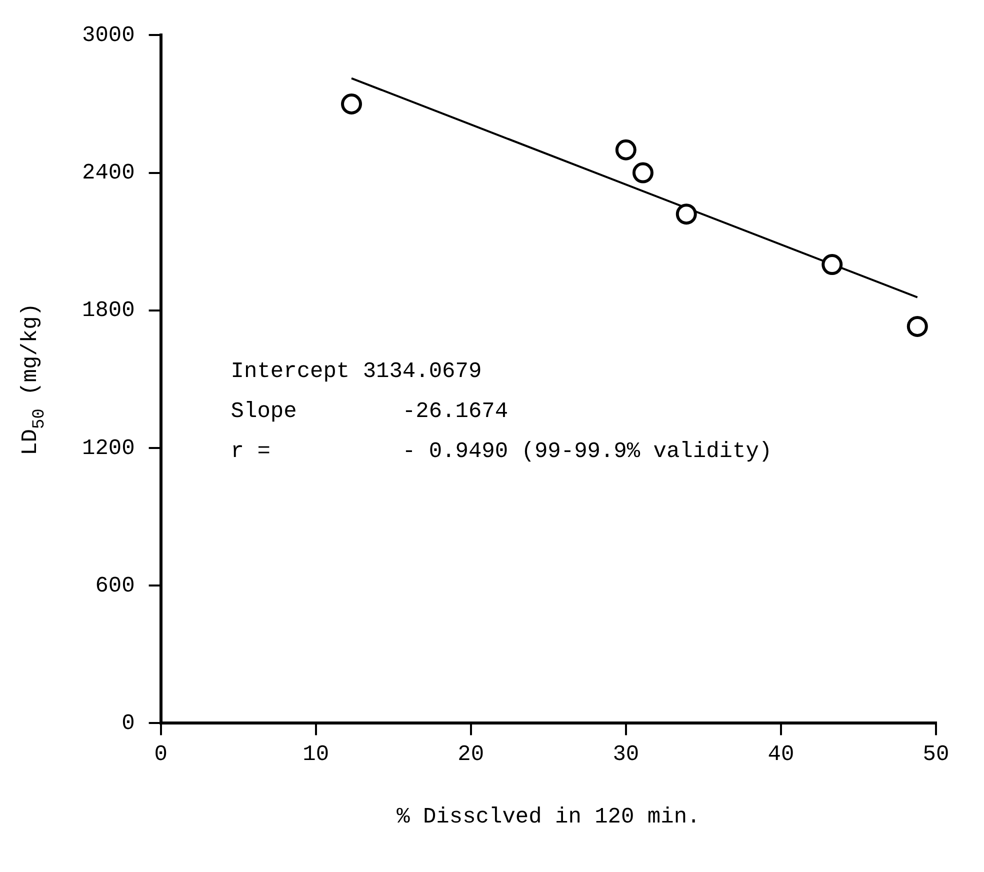 This screenshot has height=872, width=984. I want to click on y-tick-label: 3000, so click(108, 35).